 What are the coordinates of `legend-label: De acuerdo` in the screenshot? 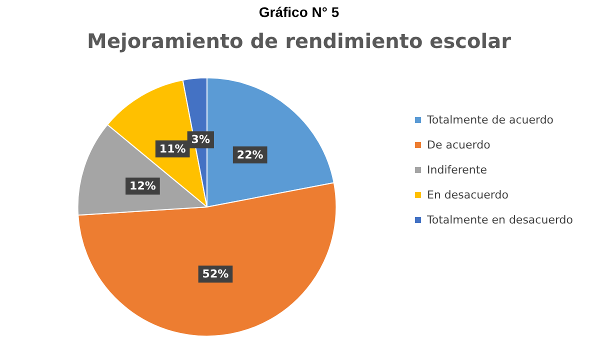 It's located at (458, 145).